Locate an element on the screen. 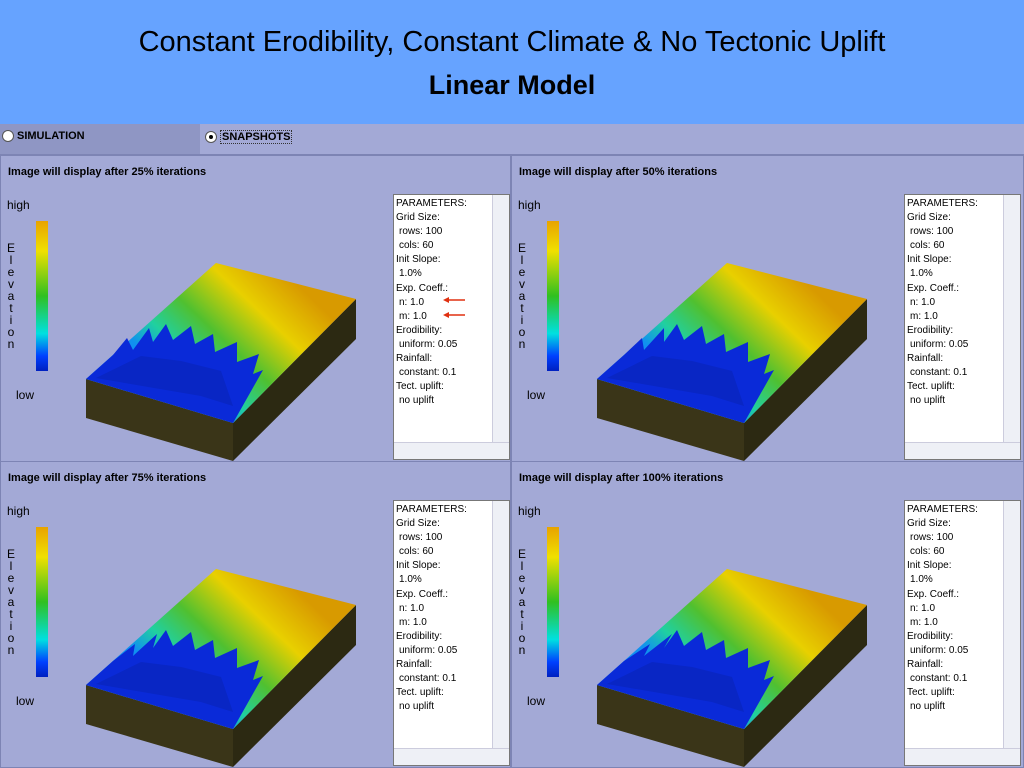 The height and width of the screenshot is (768, 1024). tab-label: SIMULATION is located at coordinates (51, 136).